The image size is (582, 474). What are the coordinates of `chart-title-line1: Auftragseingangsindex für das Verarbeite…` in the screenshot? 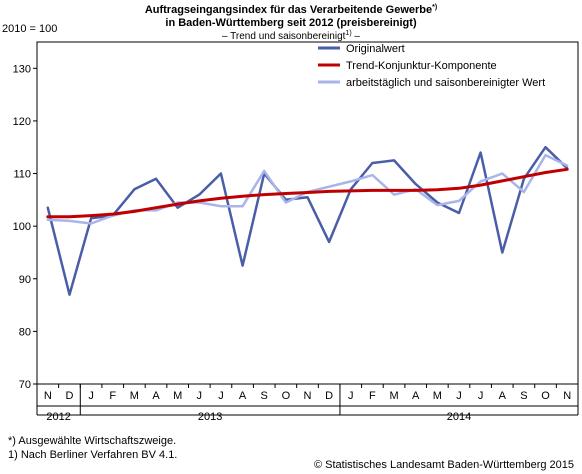 It's located at (291, 10).